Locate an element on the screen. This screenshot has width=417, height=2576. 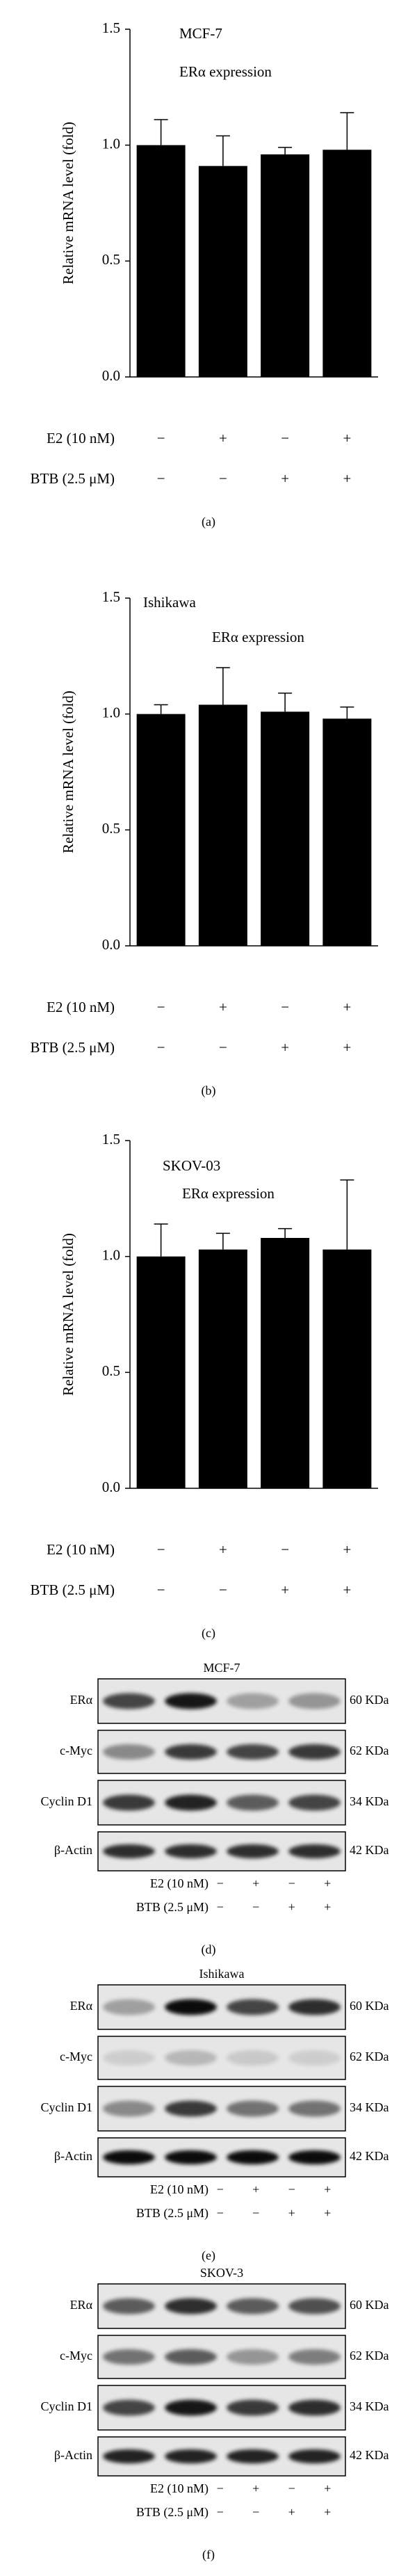
blot-title: Ishikawa is located at coordinates (222, 1974).